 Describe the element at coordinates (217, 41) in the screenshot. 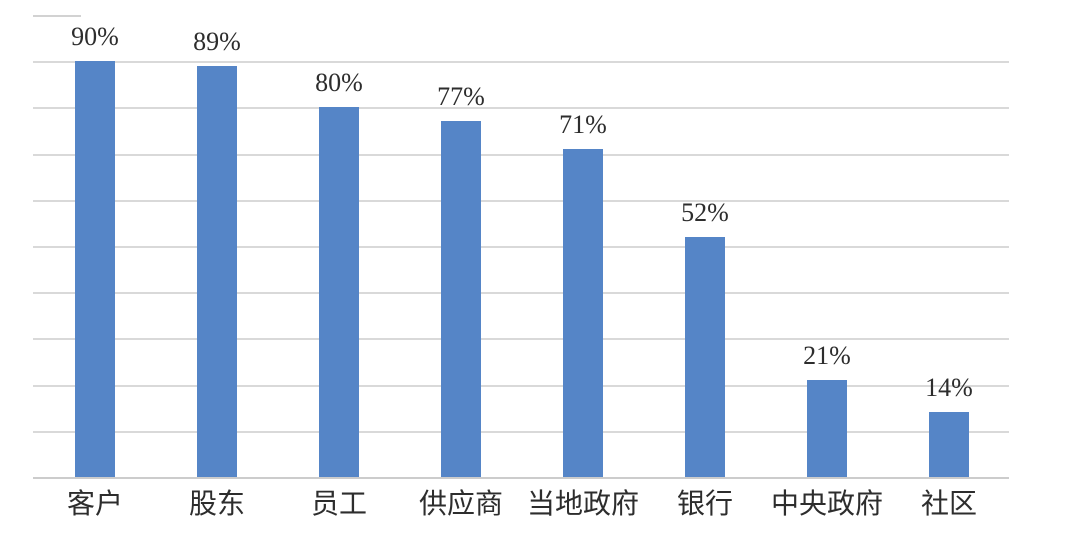

I see `value-label-1: 89%` at that location.